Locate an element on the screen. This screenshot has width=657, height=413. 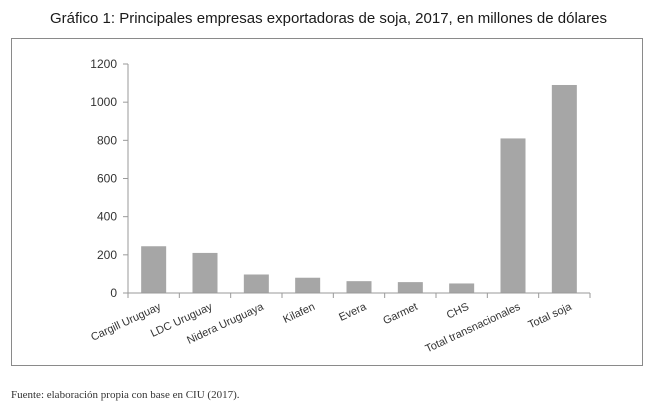
x-tick-label: Garmet is located at coordinates (400, 314).